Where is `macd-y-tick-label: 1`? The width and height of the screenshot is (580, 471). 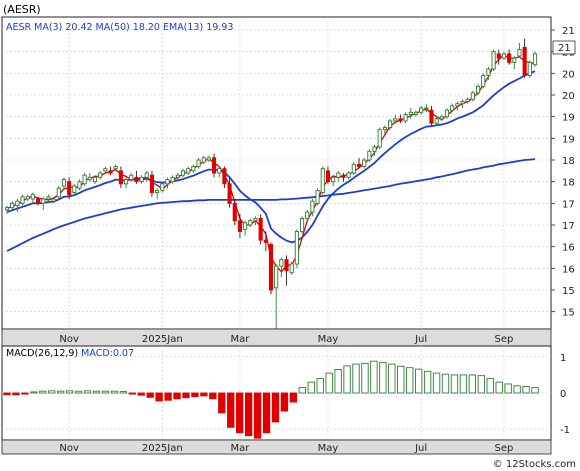
macd-y-tick-label: 1 is located at coordinates (563, 358).